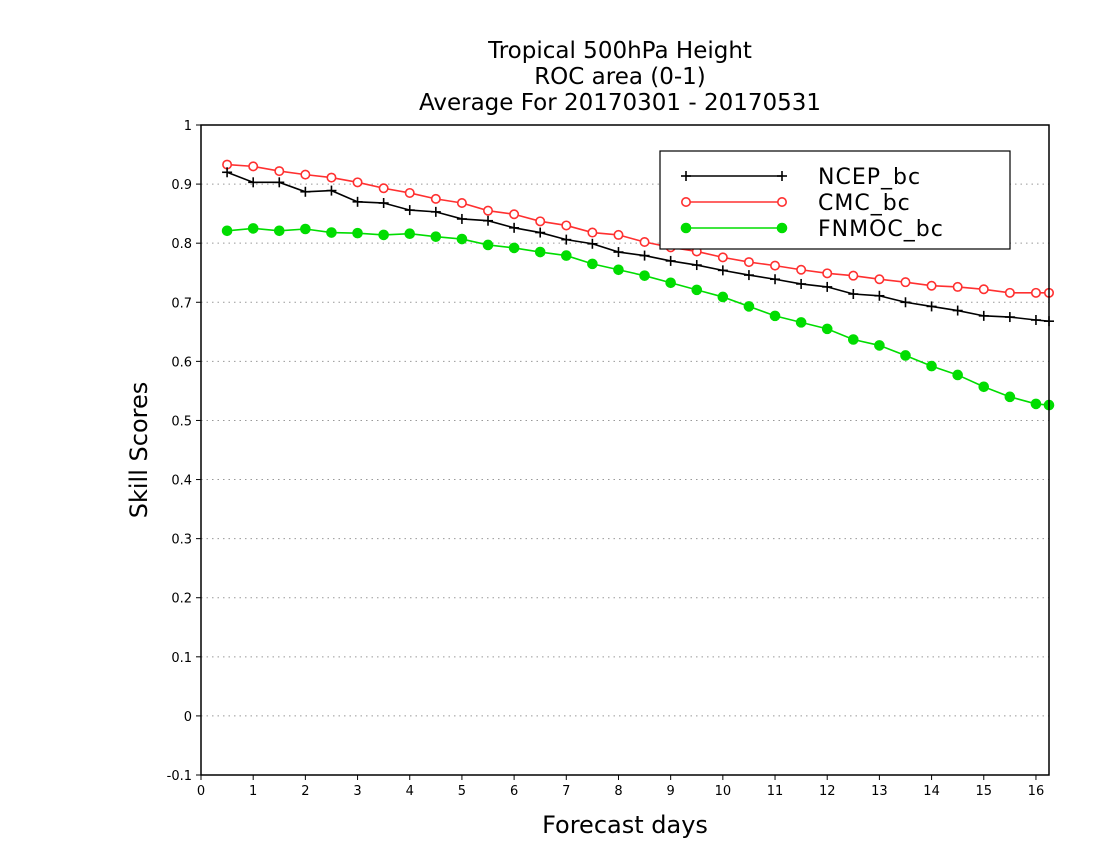 The image size is (1100, 850). I want to click on series-cmc-bc, so click(638, 228).